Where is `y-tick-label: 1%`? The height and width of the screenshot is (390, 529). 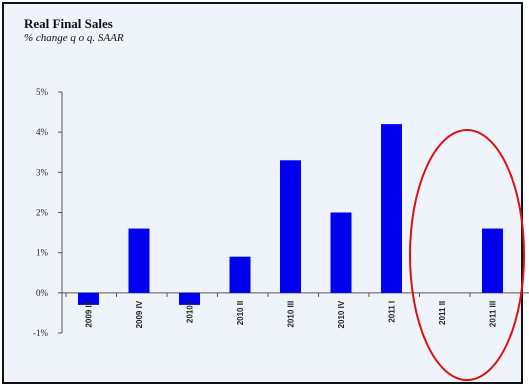 y-tick-label: 1% is located at coordinates (42, 253).